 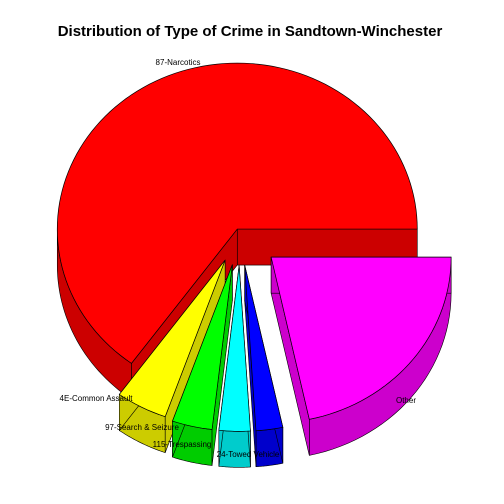 I want to click on slice-24-towed-vehicle, so click(x=264, y=348).